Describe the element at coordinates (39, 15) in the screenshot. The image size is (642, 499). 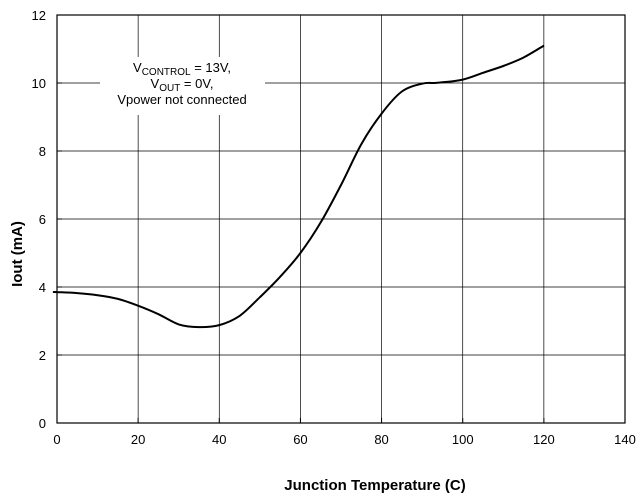
I see `y-tick-label: 12` at that location.